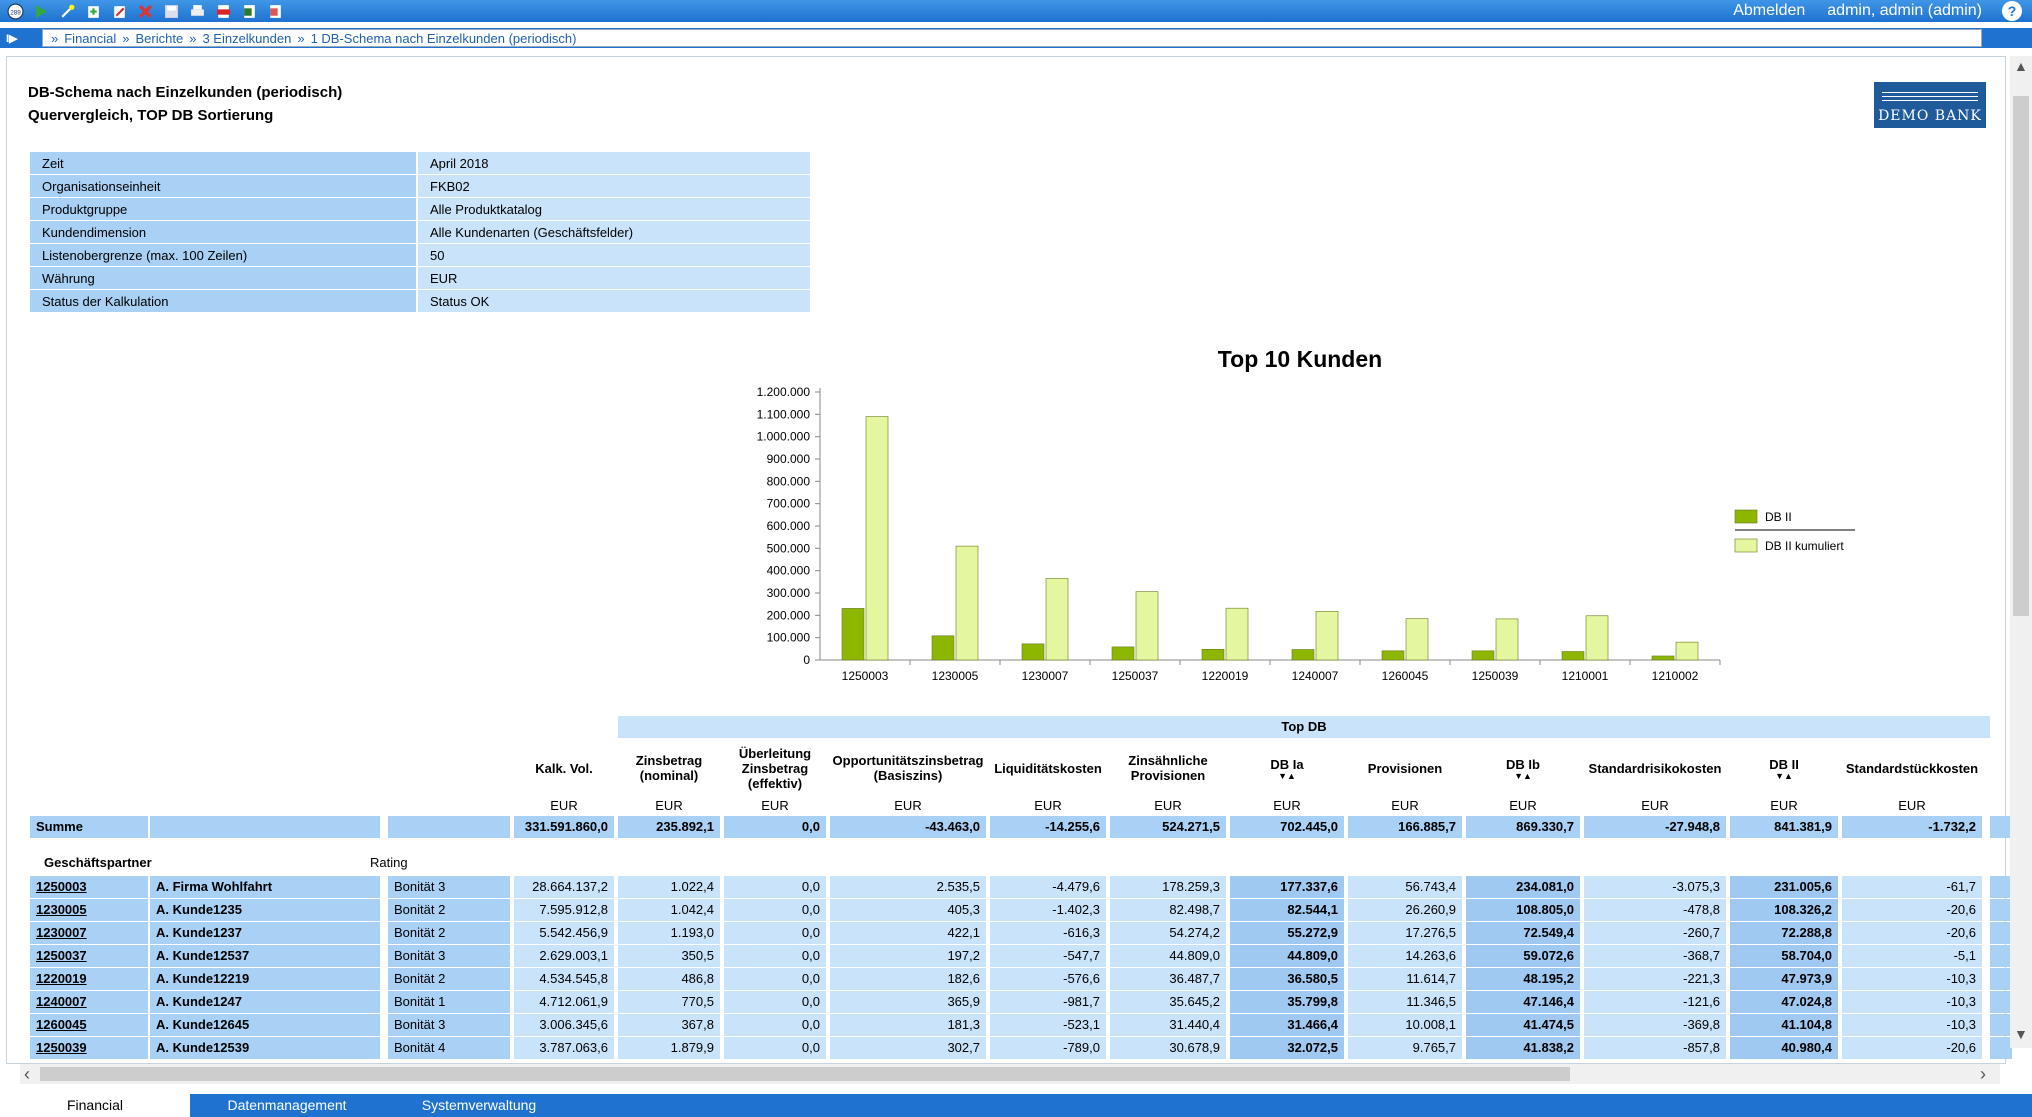 The width and height of the screenshot is (2032, 1117). What do you see at coordinates (249, 11) in the screenshot?
I see `excel-icon` at bounding box center [249, 11].